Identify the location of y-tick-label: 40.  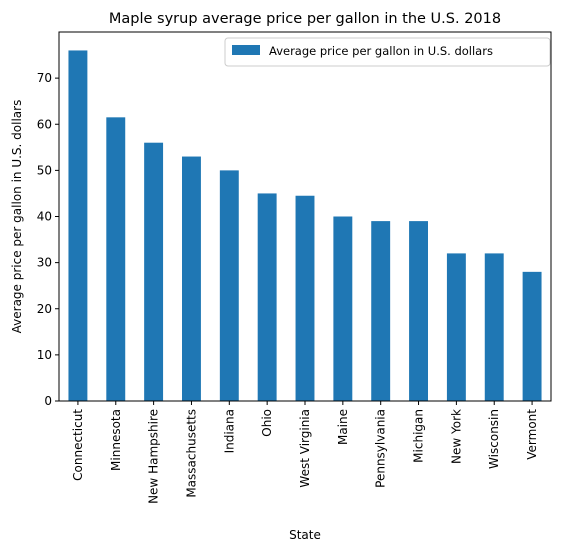
(44, 217).